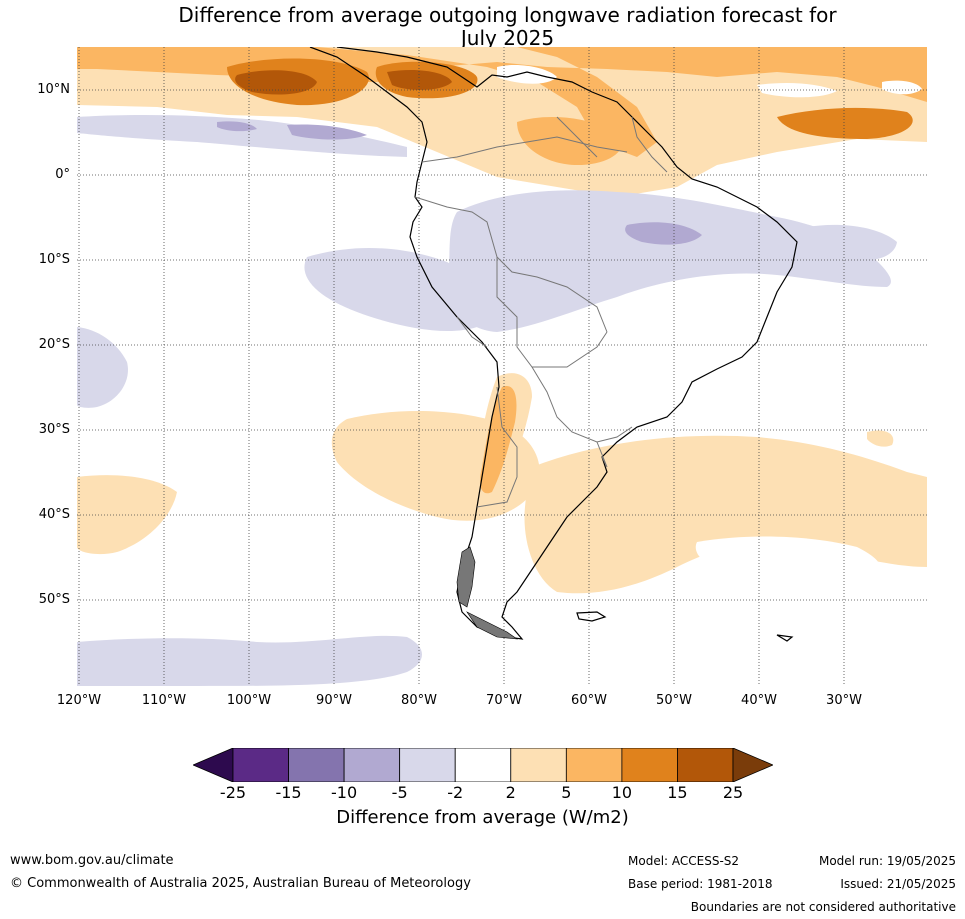 Image resolution: width=965 pixels, height=919 pixels. I want to click on base-period-text: Base period: 1981-2018, so click(700, 884).